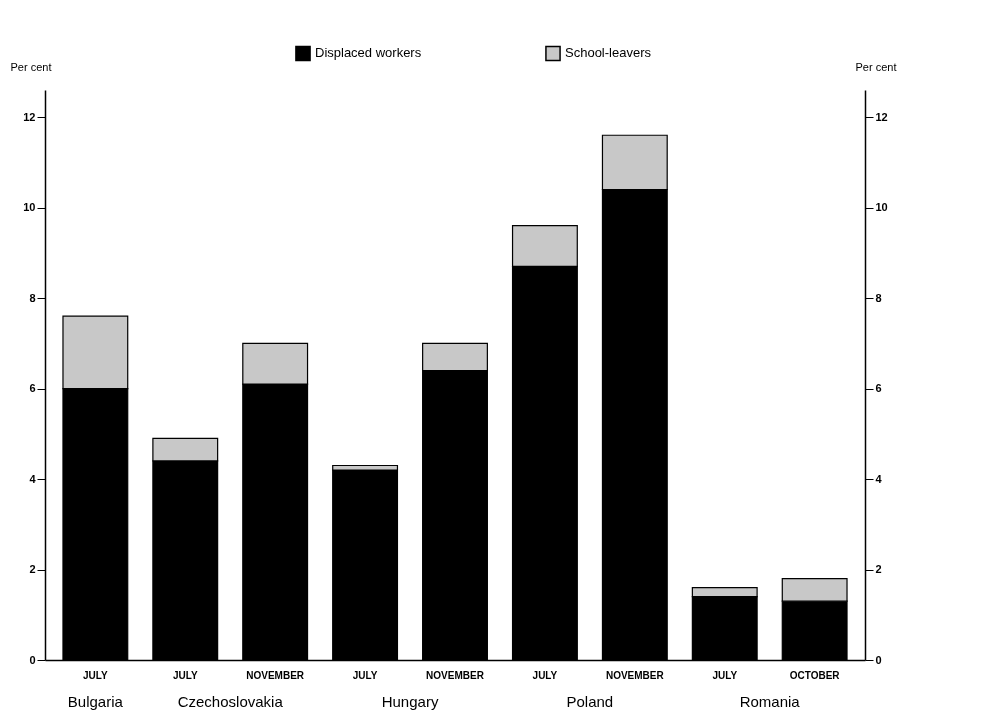 The width and height of the screenshot is (1006, 720). Describe the element at coordinates (770, 701) in the screenshot. I see `text: Romania` at that location.